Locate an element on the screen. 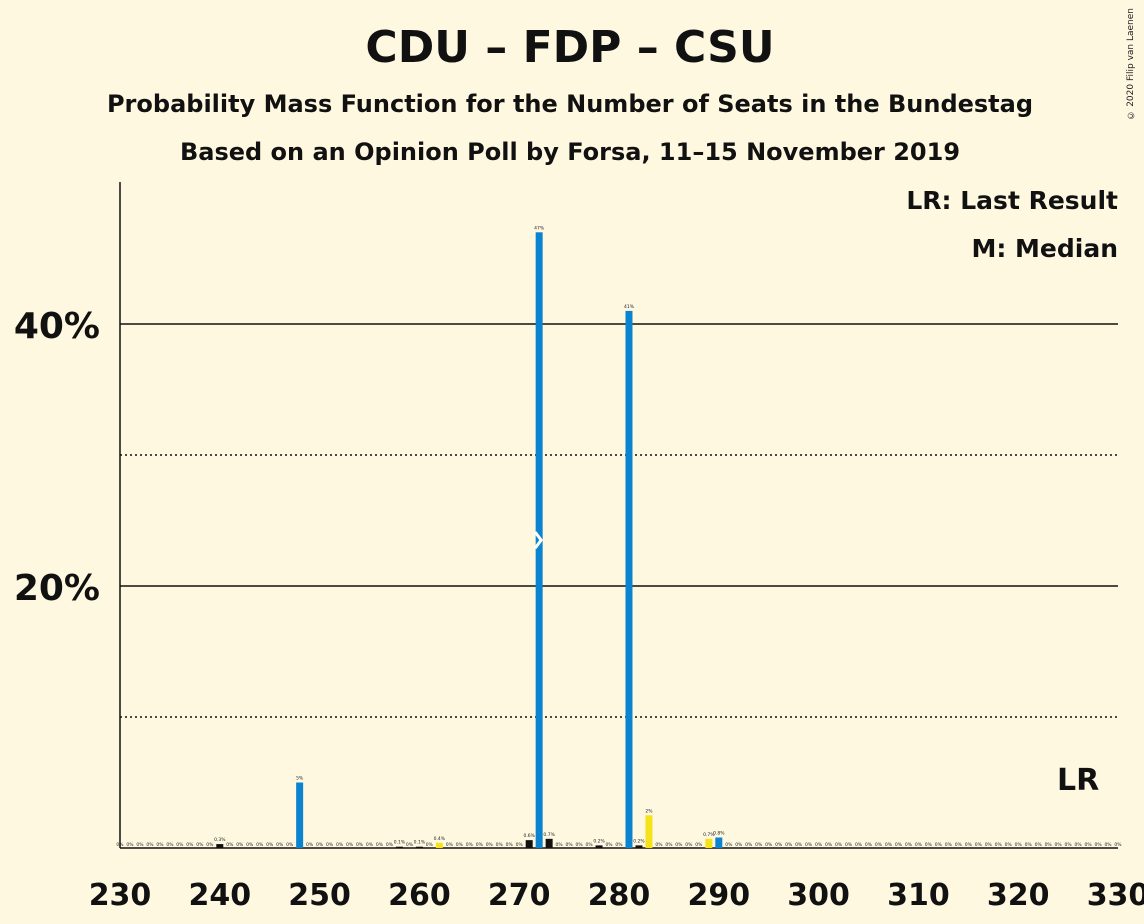 This screenshot has height=924, width=1144. bar-value-label: 0.8% is located at coordinates (719, 834).